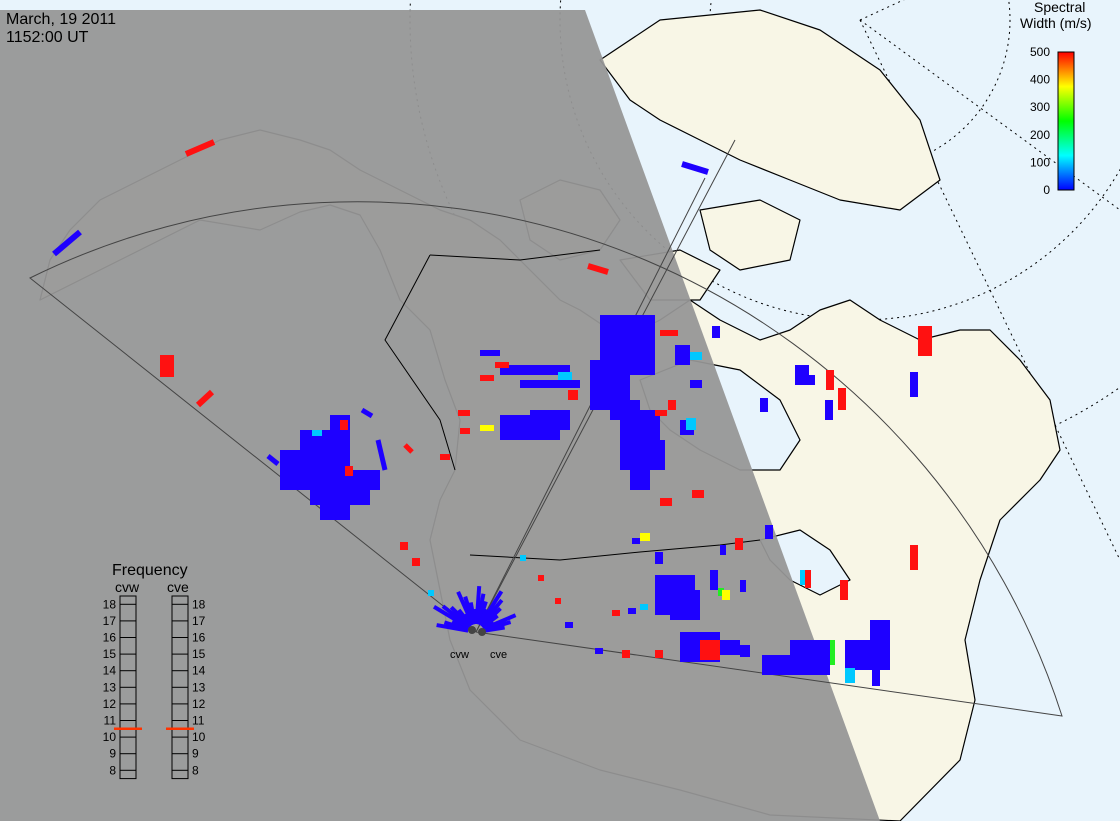  I want to click on frequency-level-cve-16: 16, so click(199, 638).